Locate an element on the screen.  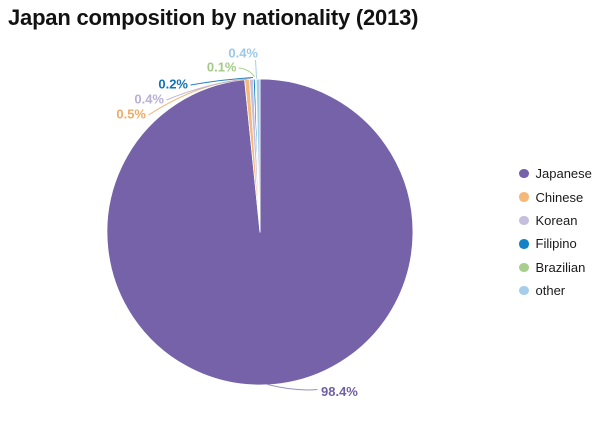
leader-line-japanese is located at coordinates (292, 387).